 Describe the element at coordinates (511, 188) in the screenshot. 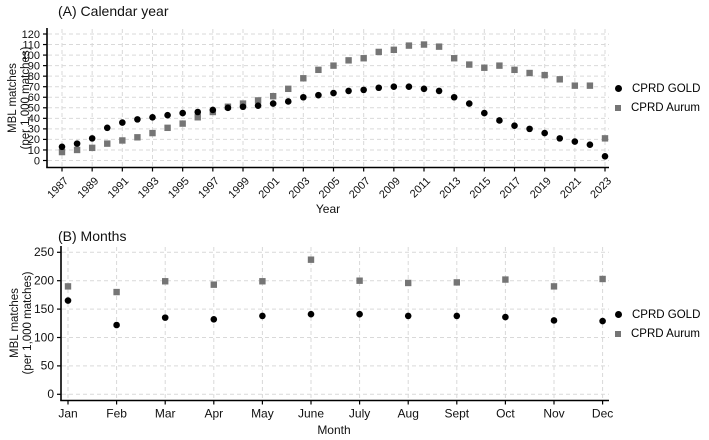

I see `svg-text: 2017` at that location.